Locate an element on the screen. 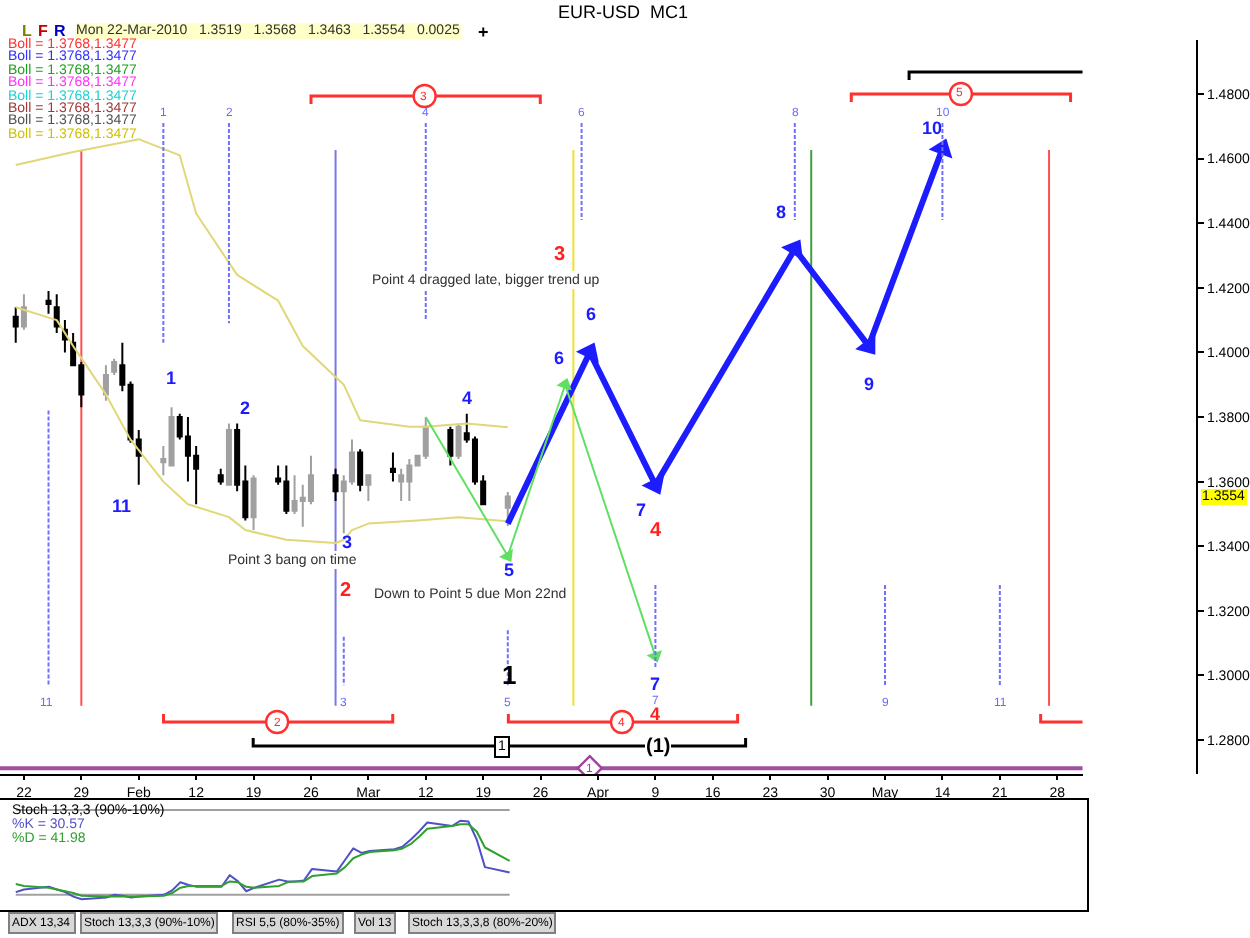  line-series is located at coordinates (261, 283).